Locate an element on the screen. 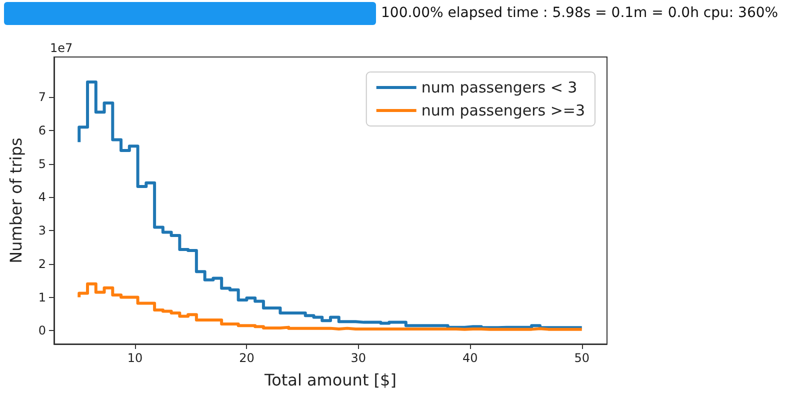 This screenshot has width=795, height=393. legend-label: num passengers >=3 is located at coordinates (503, 111).